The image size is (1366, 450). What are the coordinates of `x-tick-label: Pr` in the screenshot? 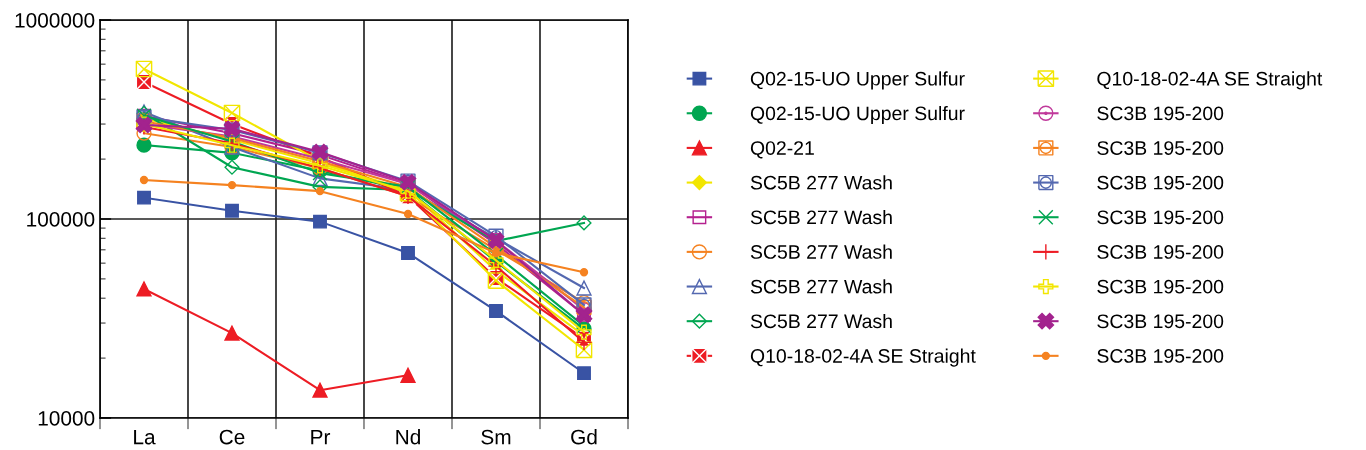 It's located at (321, 437).